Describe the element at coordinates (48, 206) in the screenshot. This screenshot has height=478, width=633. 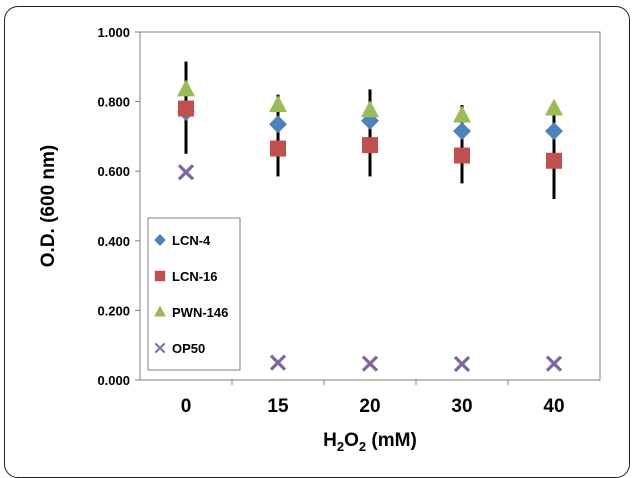
I see `y-axis-label: O.D. (600 nm)` at that location.